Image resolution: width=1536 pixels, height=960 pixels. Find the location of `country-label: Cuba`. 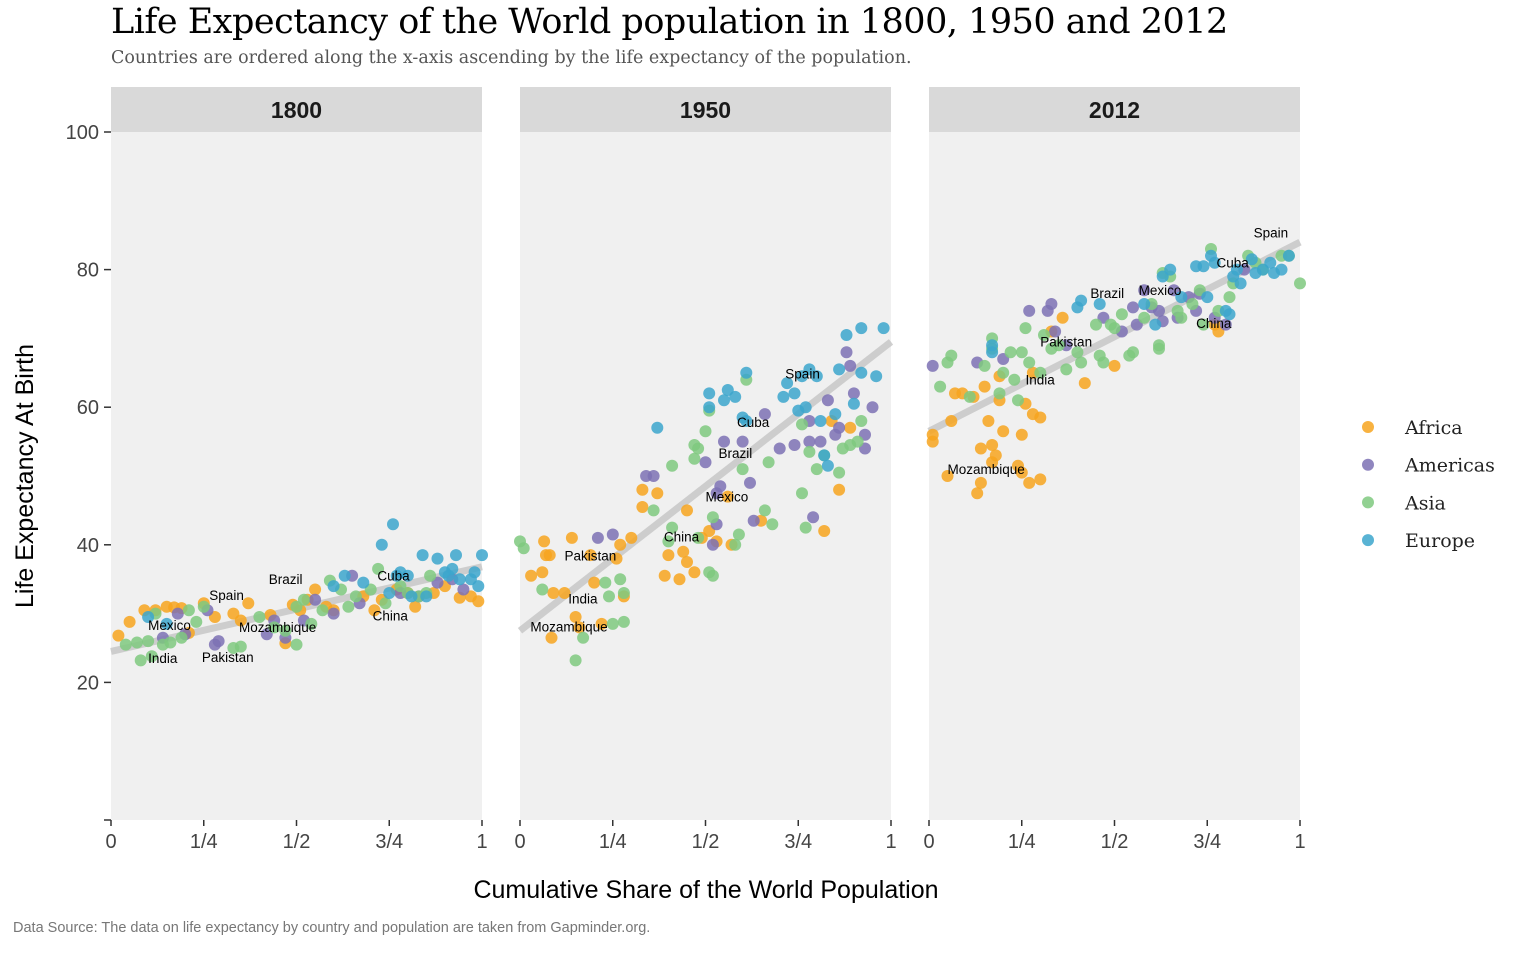

country-label: Cuba is located at coordinates (753, 422).